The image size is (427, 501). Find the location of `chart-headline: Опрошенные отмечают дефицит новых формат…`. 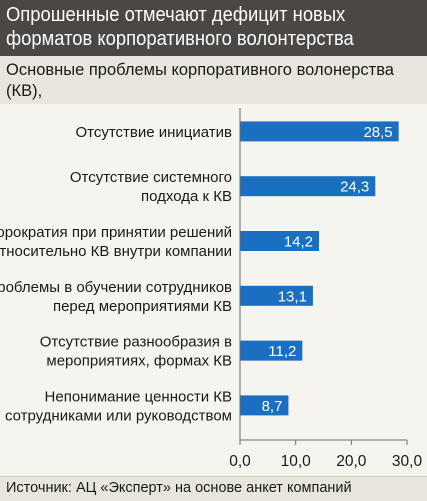

chart-headline: Опрошенные отмечают дефицит новых формат… is located at coordinates (180, 27).